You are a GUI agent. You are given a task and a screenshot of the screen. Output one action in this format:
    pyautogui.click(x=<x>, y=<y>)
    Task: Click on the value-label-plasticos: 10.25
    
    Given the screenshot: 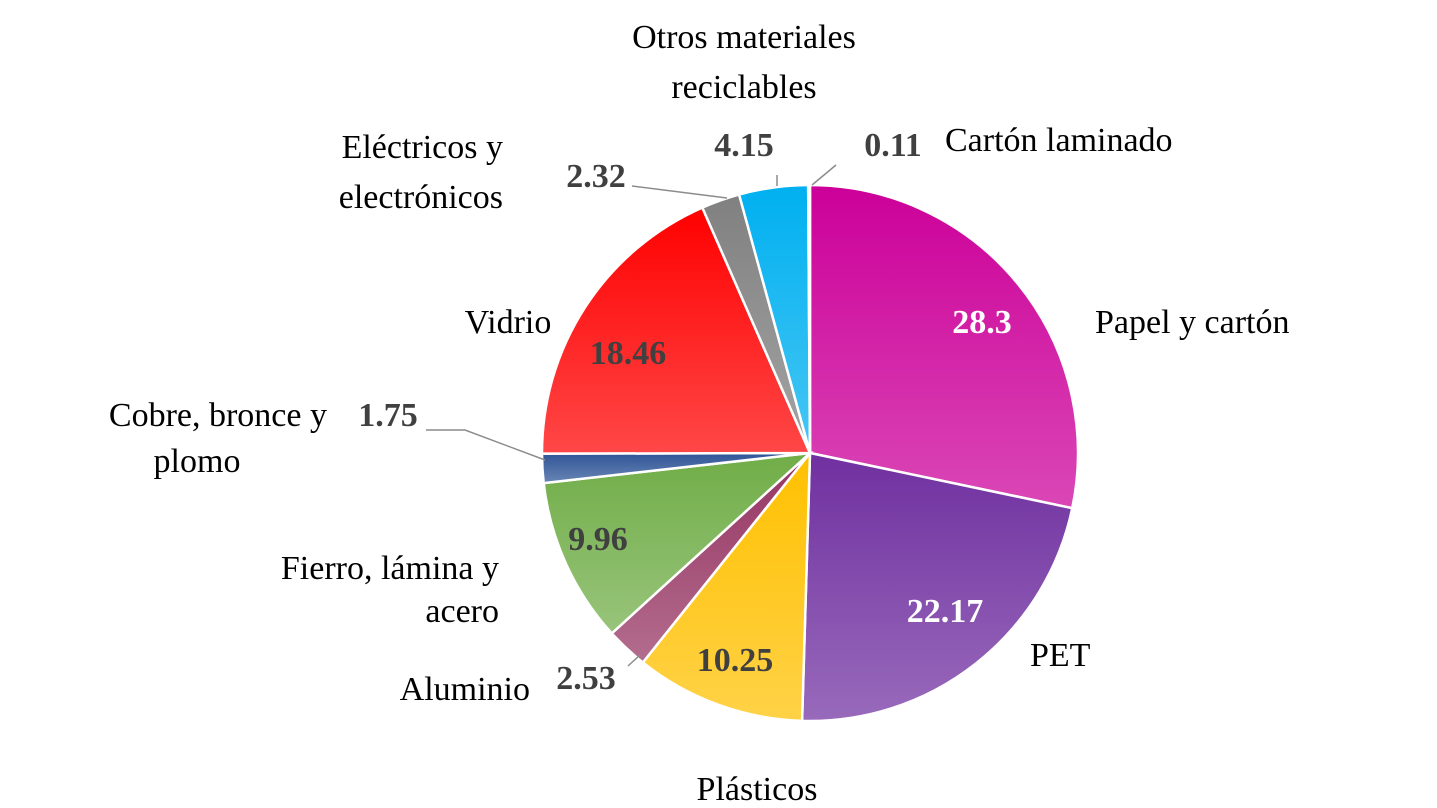 What is the action you would take?
    pyautogui.click(x=735, y=660)
    